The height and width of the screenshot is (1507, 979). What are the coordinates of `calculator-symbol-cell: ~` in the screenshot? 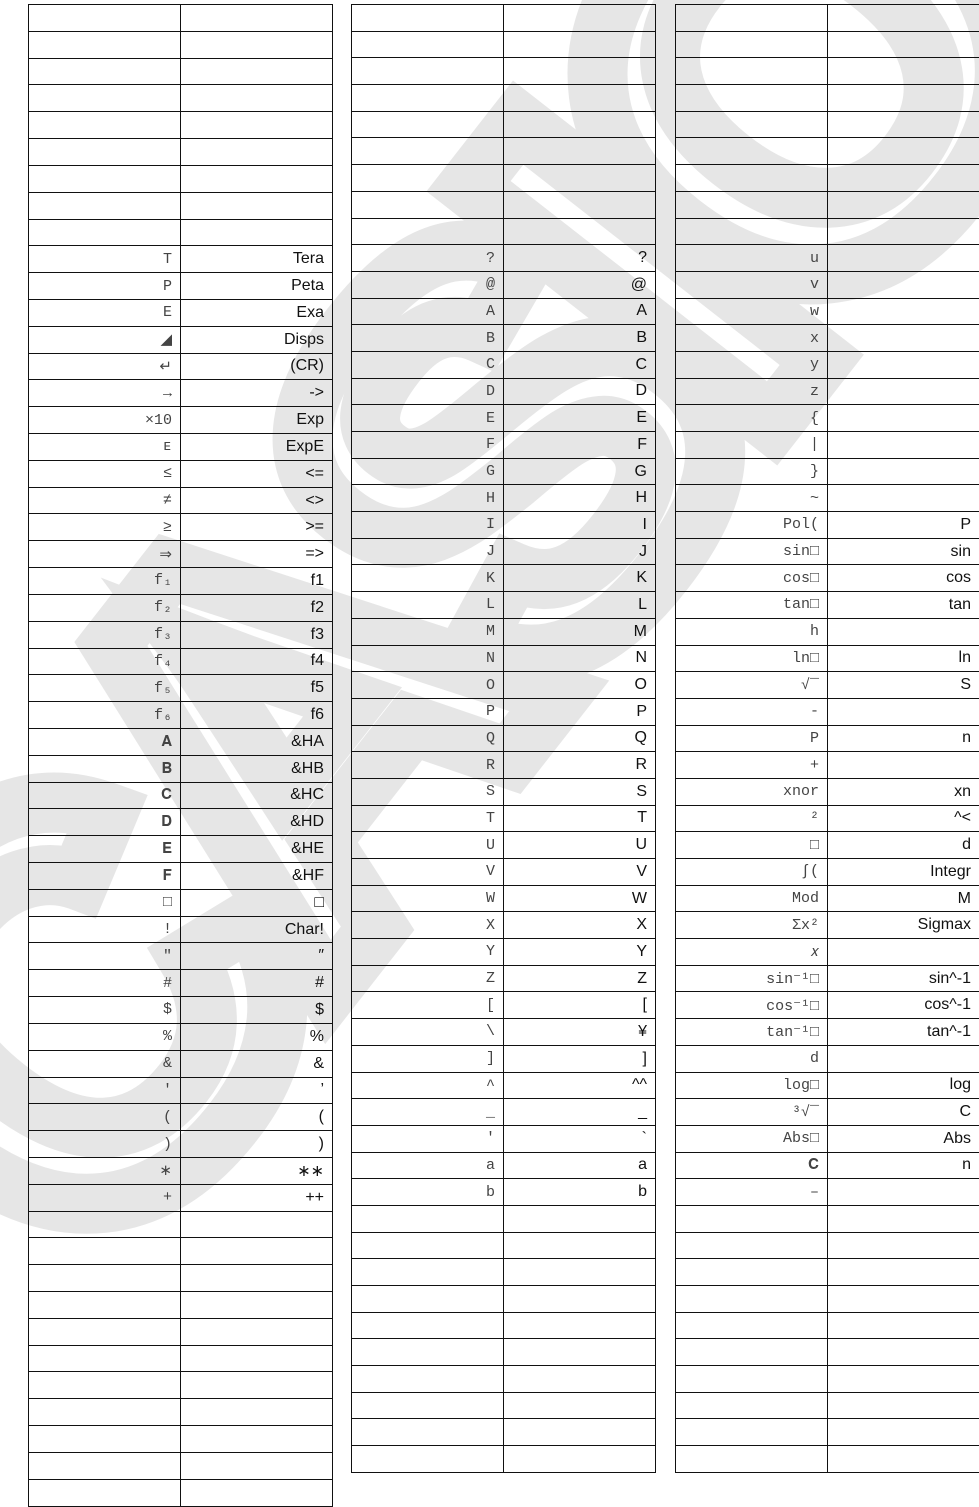 It's located at (751, 498).